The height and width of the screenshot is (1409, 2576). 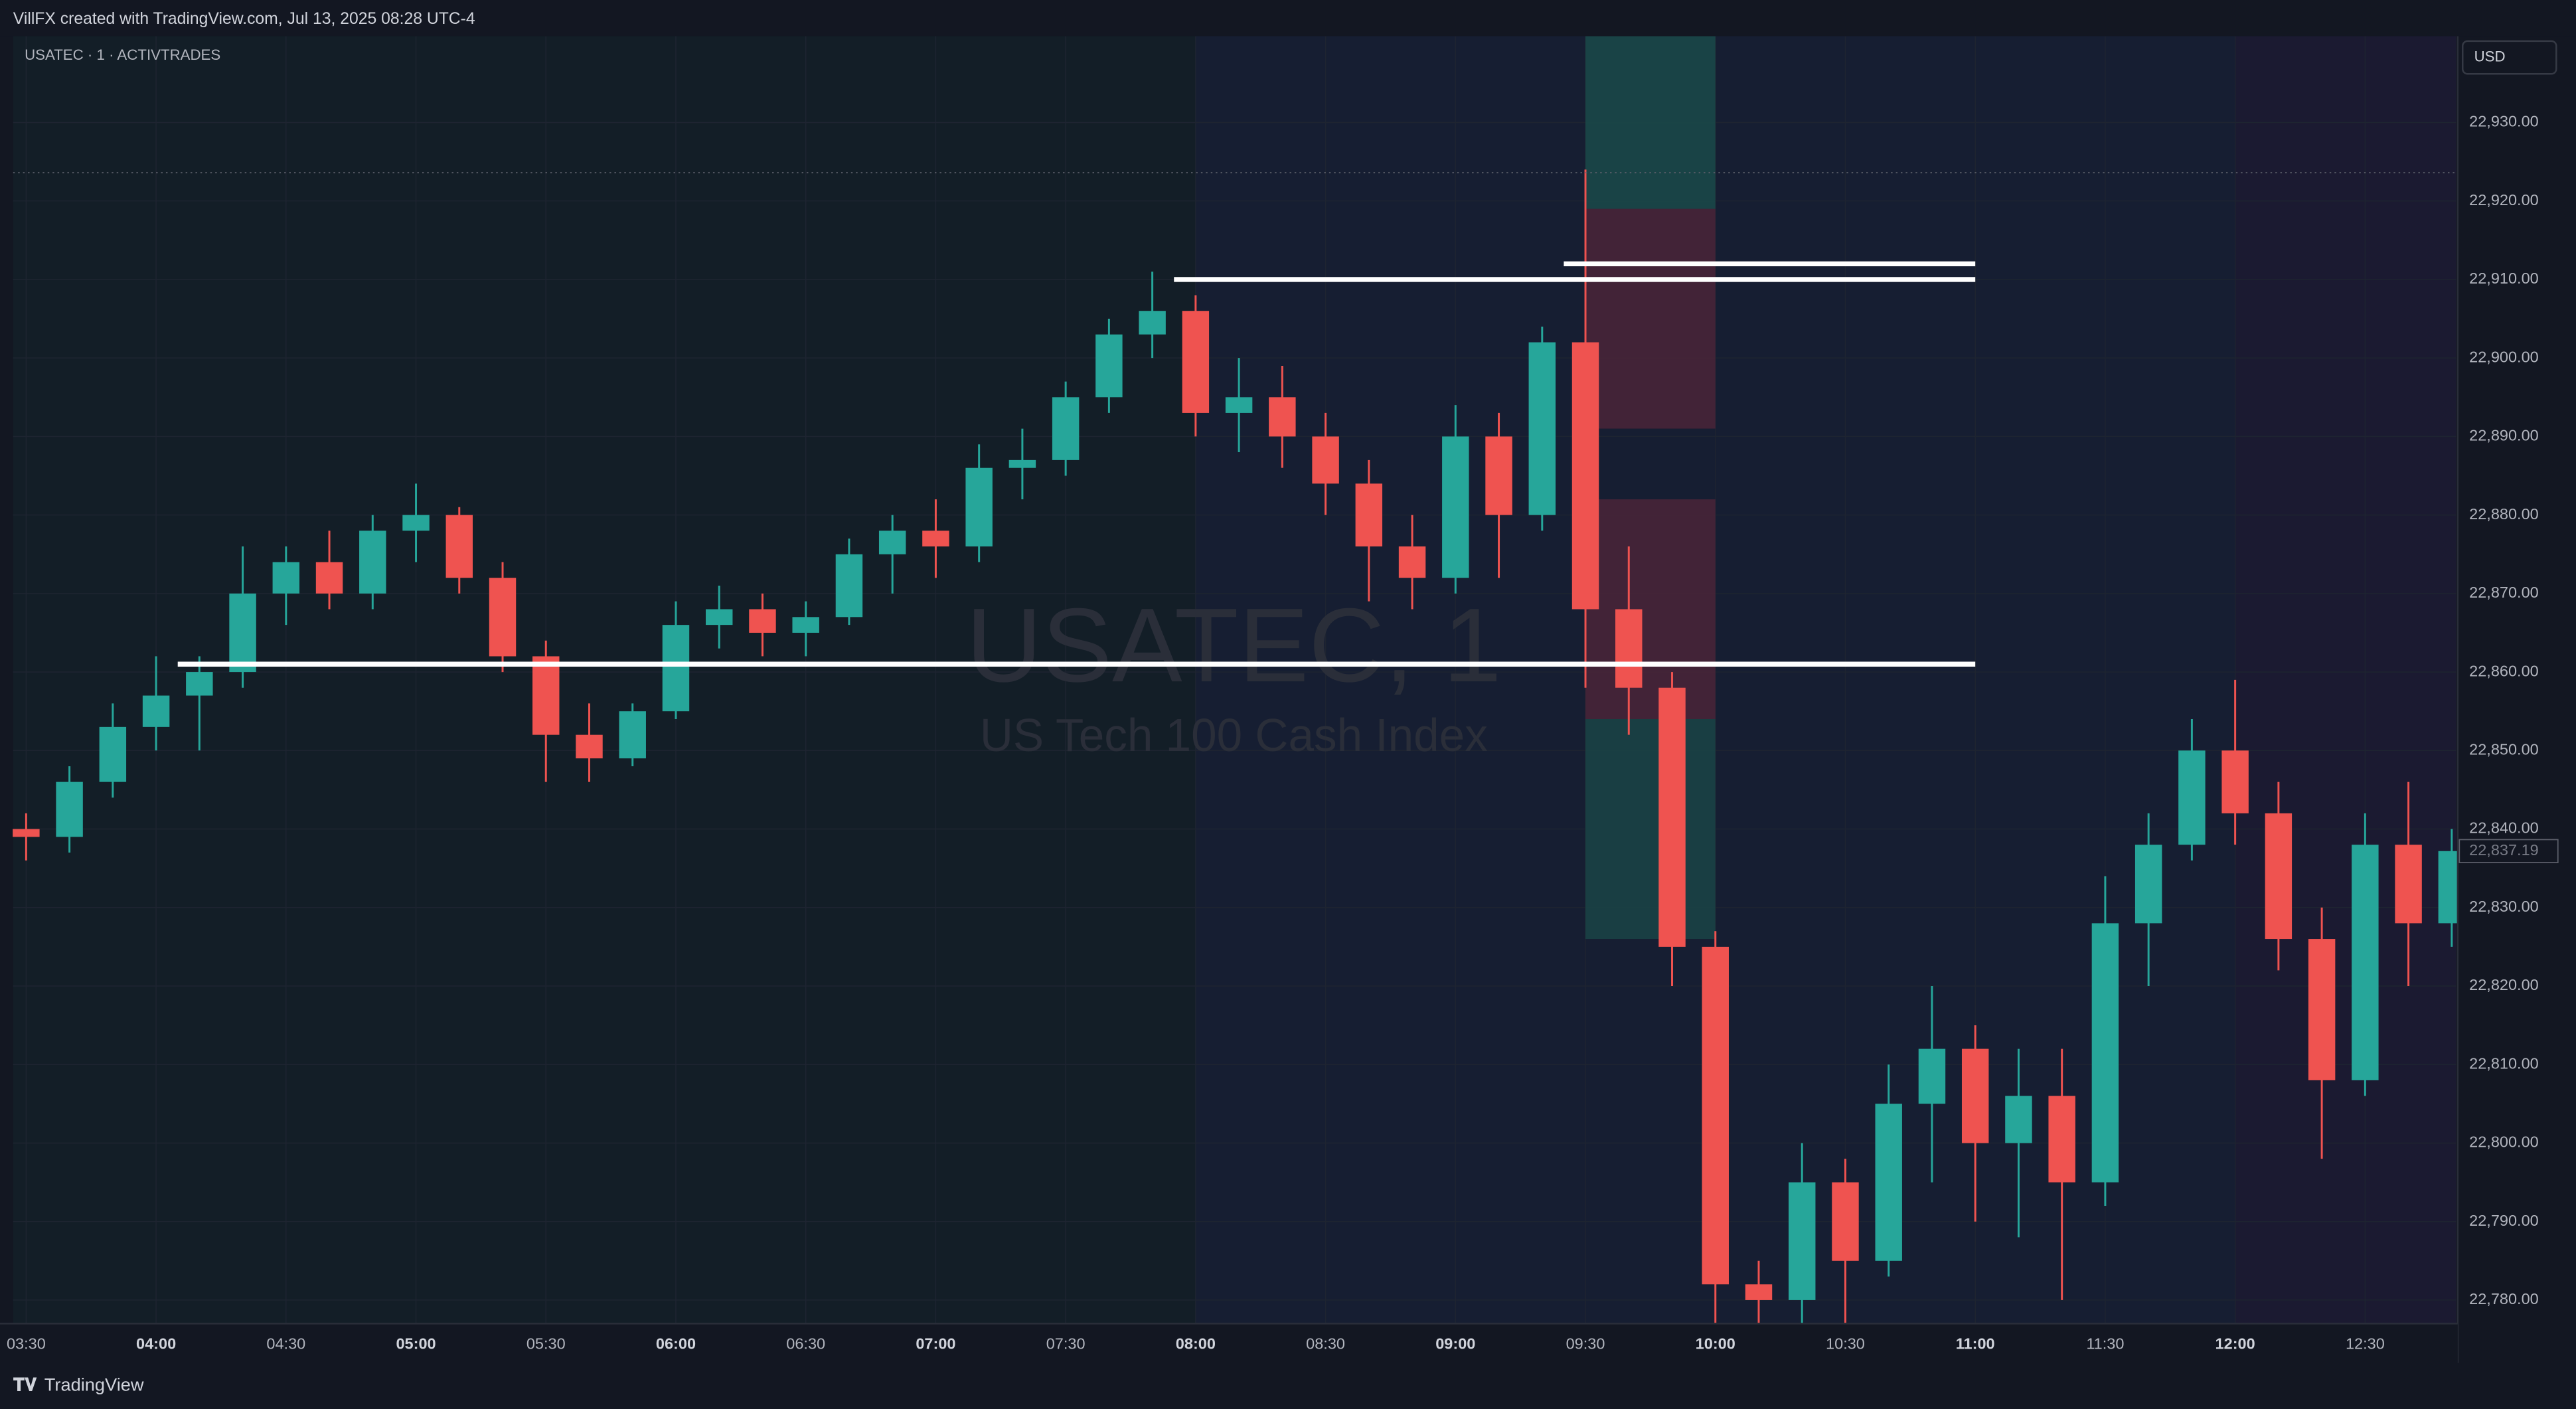 I want to click on last-price-box, so click(x=2508, y=851).